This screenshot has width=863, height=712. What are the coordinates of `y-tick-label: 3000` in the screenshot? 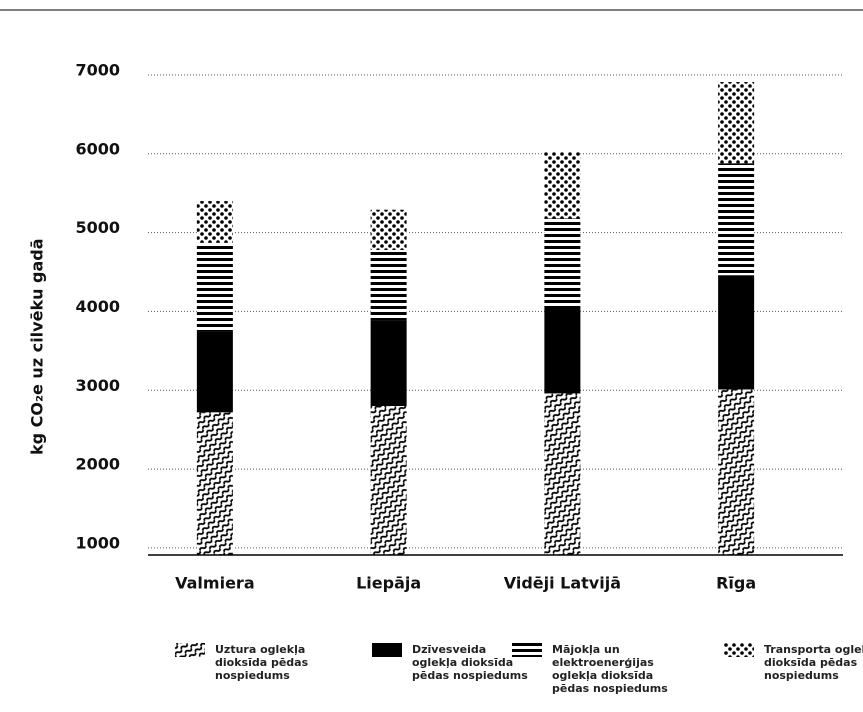 It's located at (97, 385).